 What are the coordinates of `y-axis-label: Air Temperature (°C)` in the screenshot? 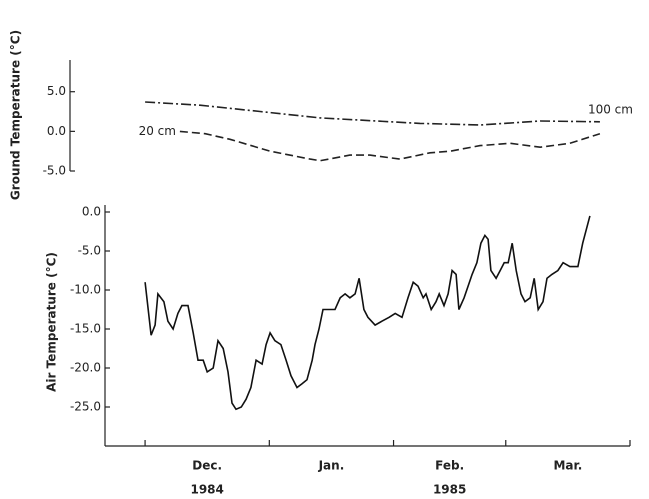 It's located at (52, 322).